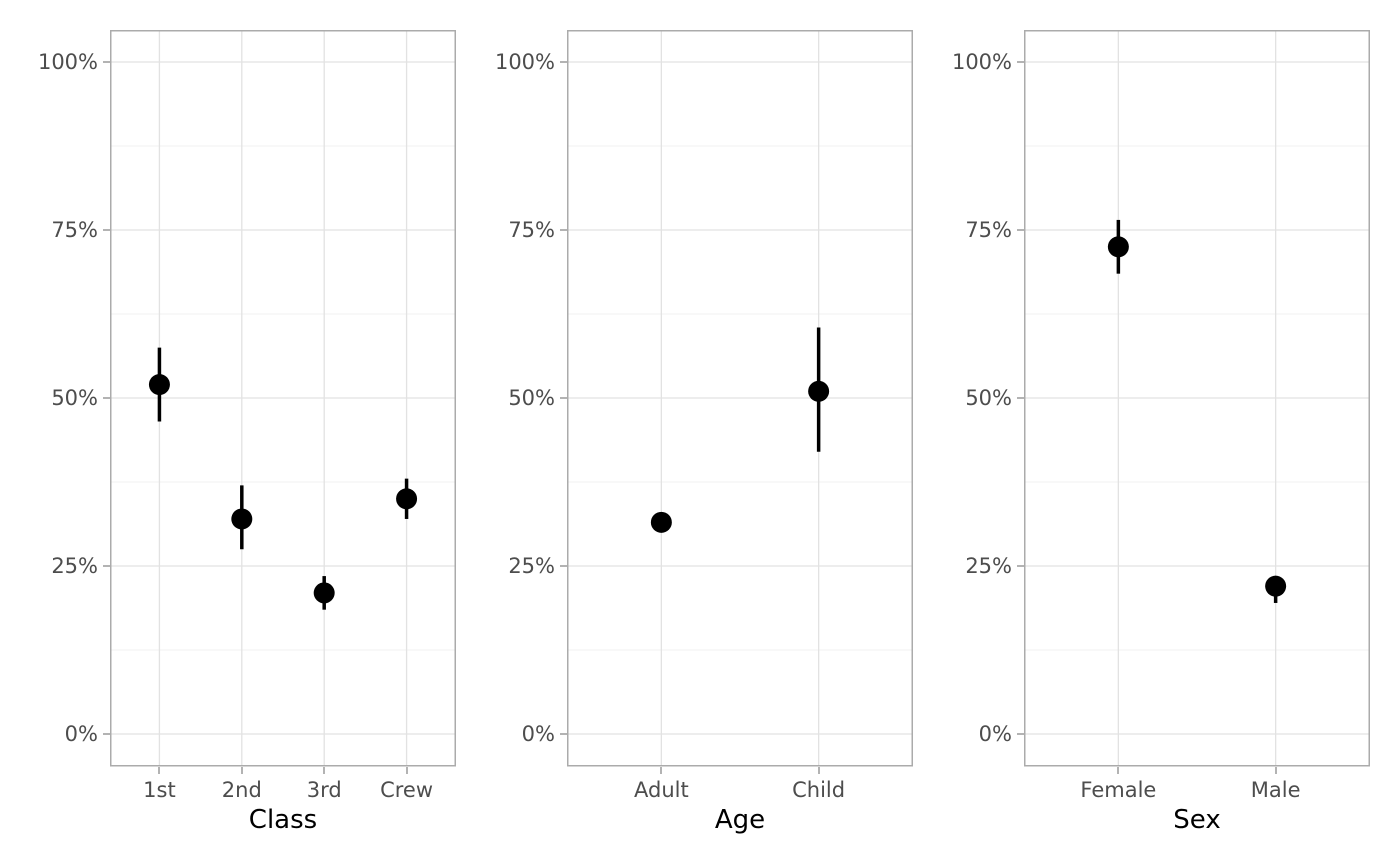  What do you see at coordinates (324, 789) in the screenshot?
I see `x-tick-label-3rd: 3rd` at bounding box center [324, 789].